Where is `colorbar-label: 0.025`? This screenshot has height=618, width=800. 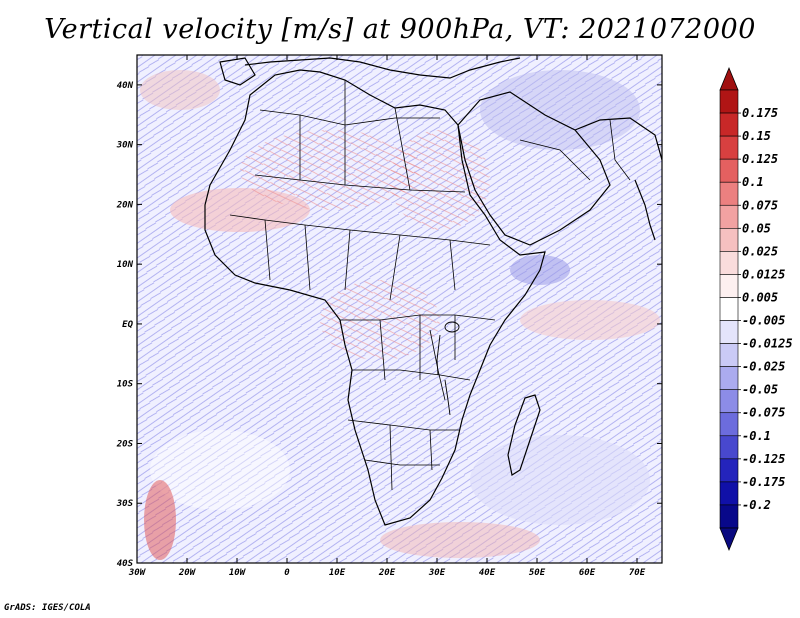 colorbar-label: 0.025 is located at coordinates (760, 251).